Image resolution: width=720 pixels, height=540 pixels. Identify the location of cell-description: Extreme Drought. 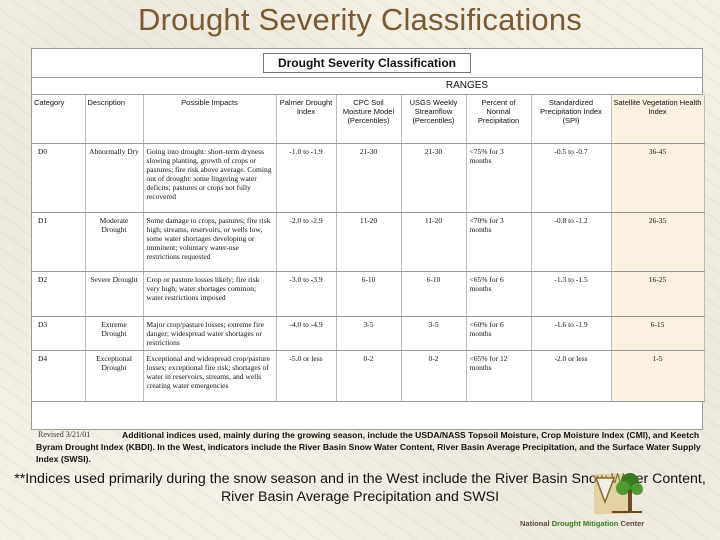
(114, 333).